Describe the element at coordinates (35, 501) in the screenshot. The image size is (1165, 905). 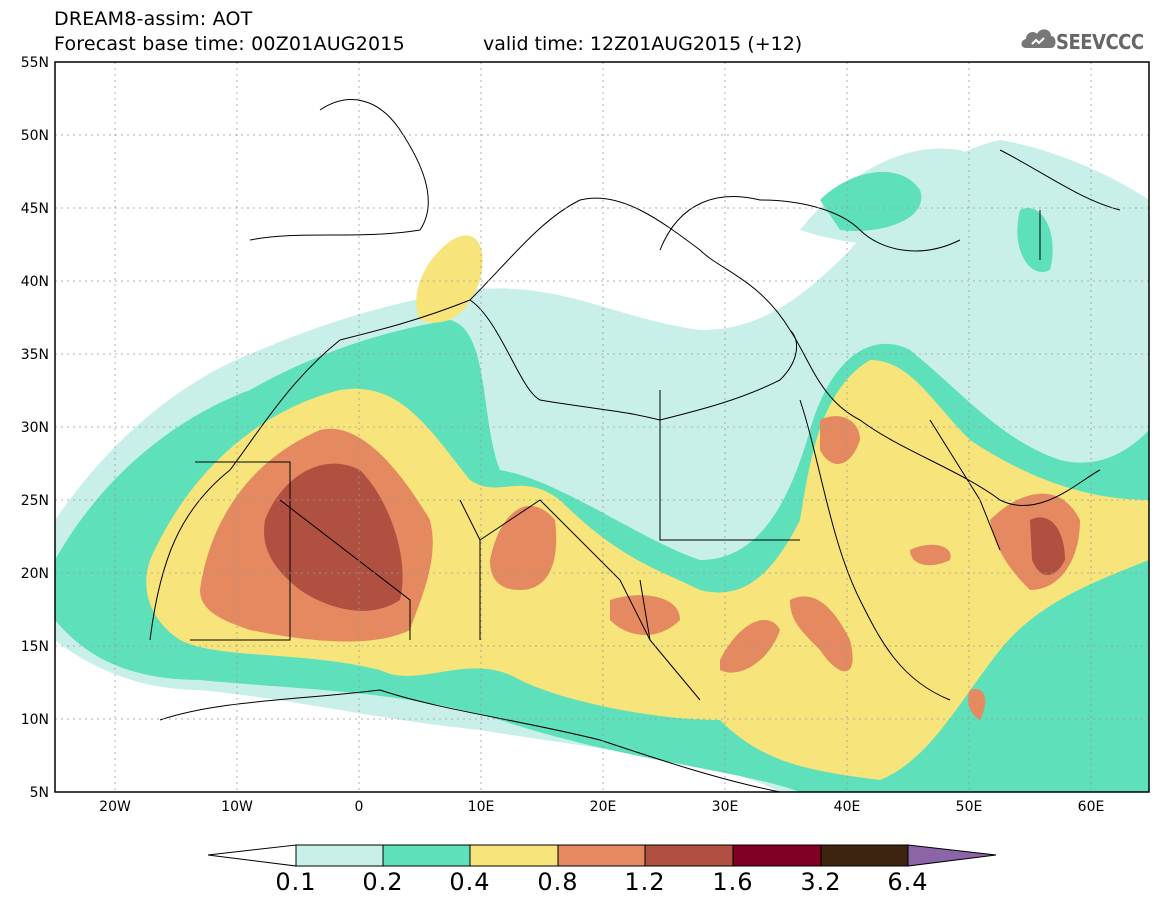
I see `lat-label: 25N` at that location.